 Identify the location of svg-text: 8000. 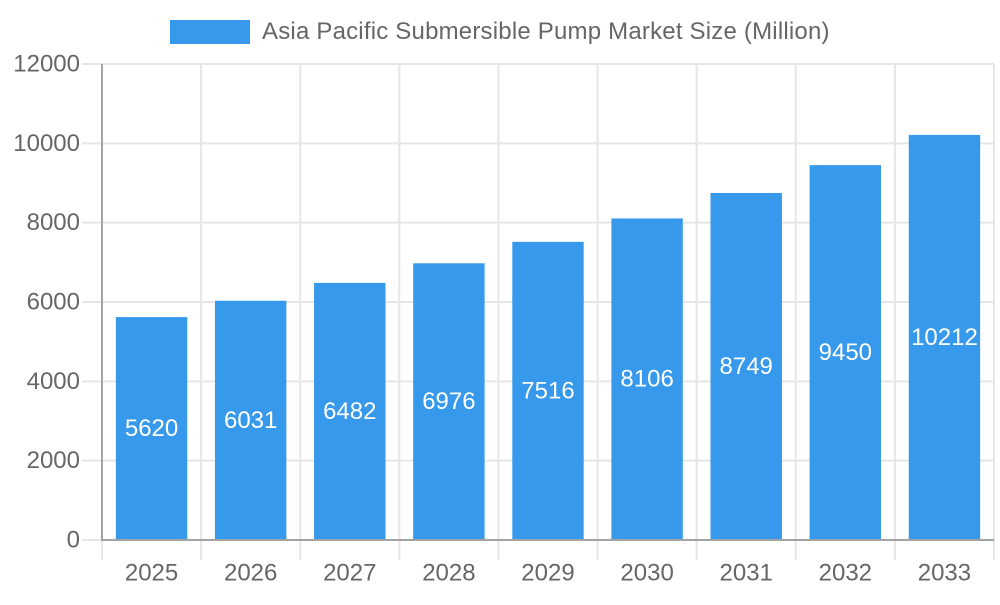
(53, 222).